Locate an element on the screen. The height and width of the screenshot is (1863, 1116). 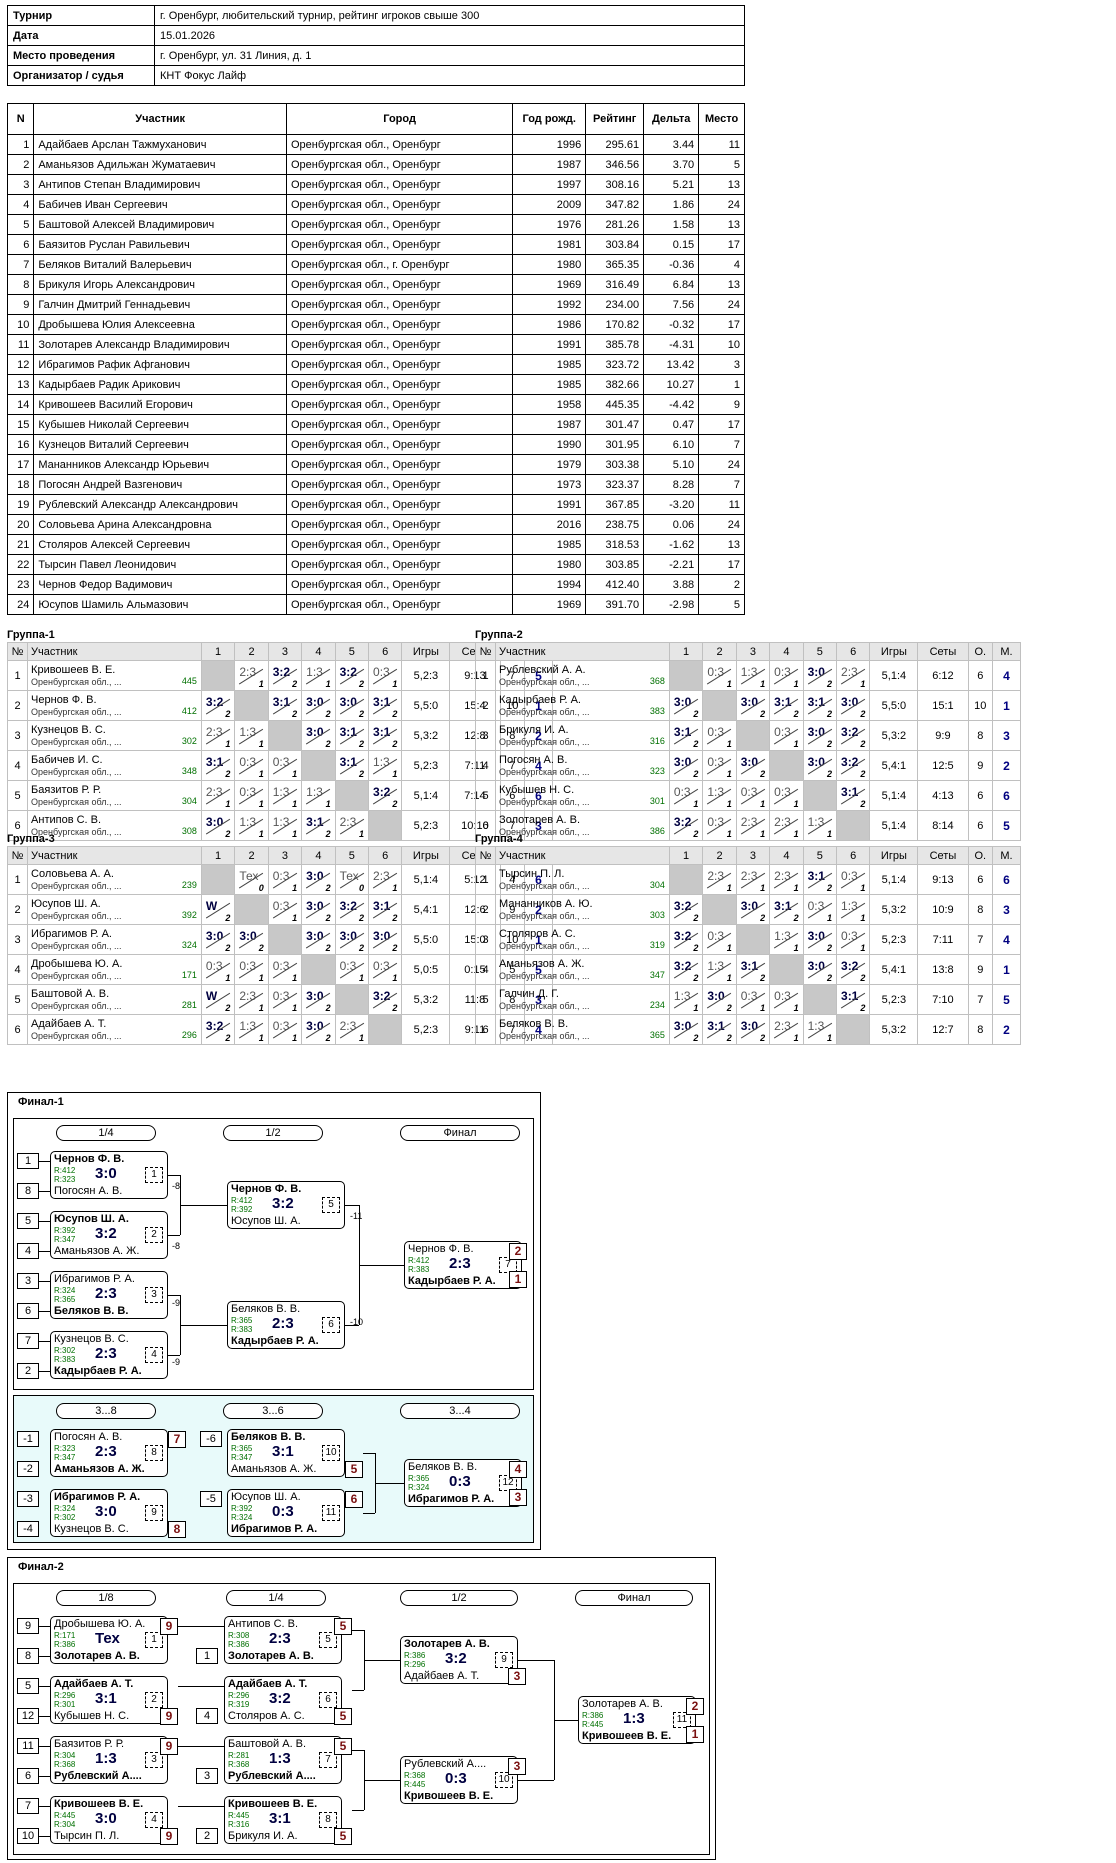
group-place: 5 is located at coordinates (1006, 825).